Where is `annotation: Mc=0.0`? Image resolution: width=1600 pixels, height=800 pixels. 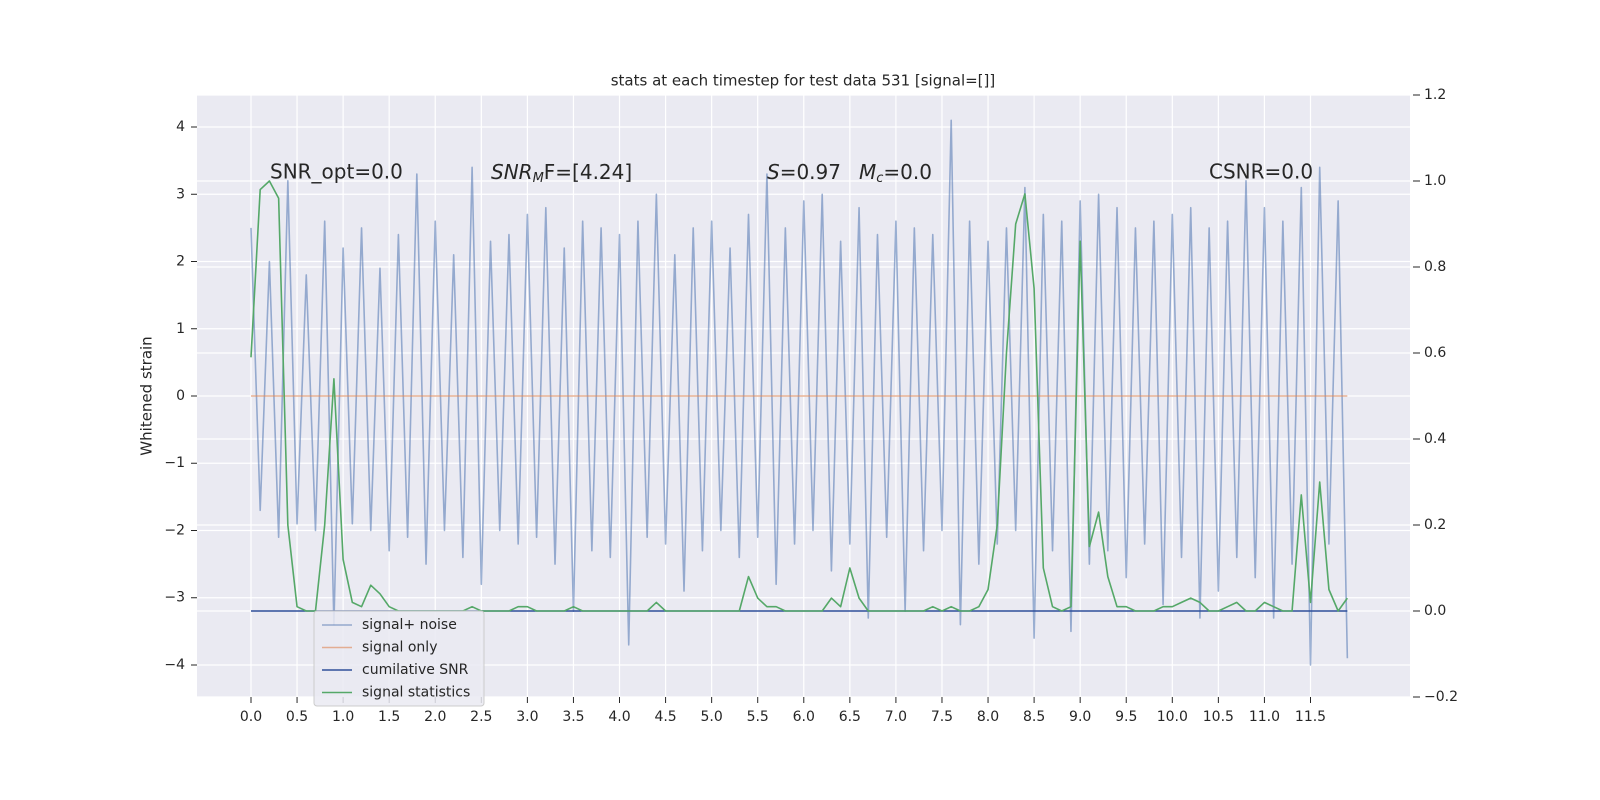 annotation: Mc=0.0 is located at coordinates (895, 173).